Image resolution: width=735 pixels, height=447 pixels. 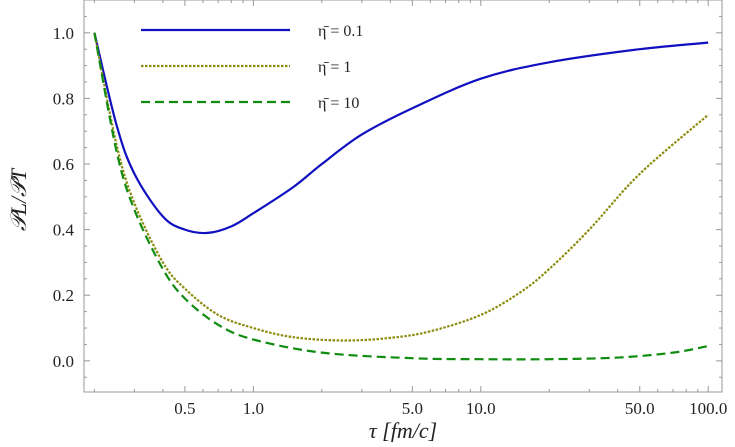 I want to click on y-tick-label: 0.2, so click(x=63, y=295).